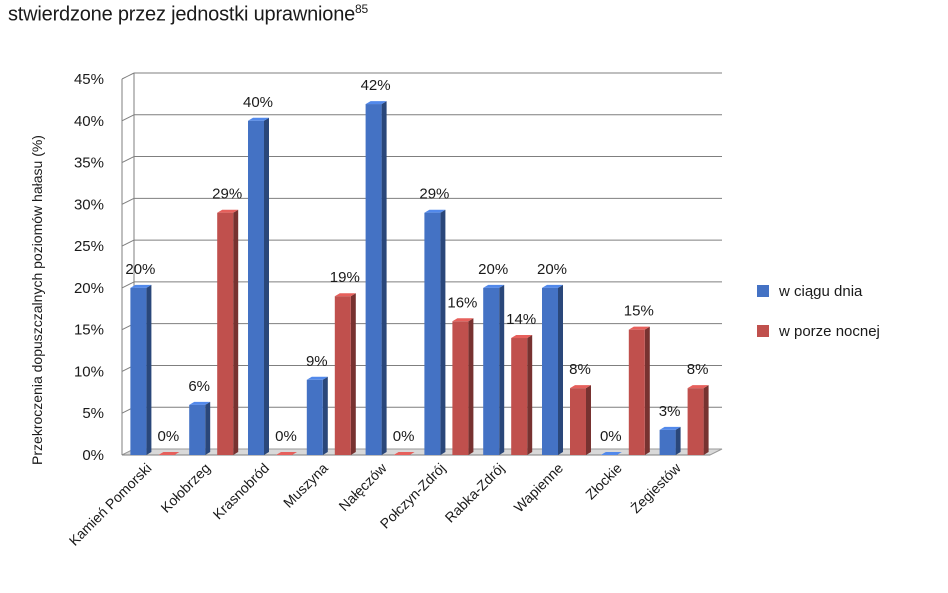  Describe the element at coordinates (89, 121) in the screenshot. I see `y-tick-label: 40%` at that location.